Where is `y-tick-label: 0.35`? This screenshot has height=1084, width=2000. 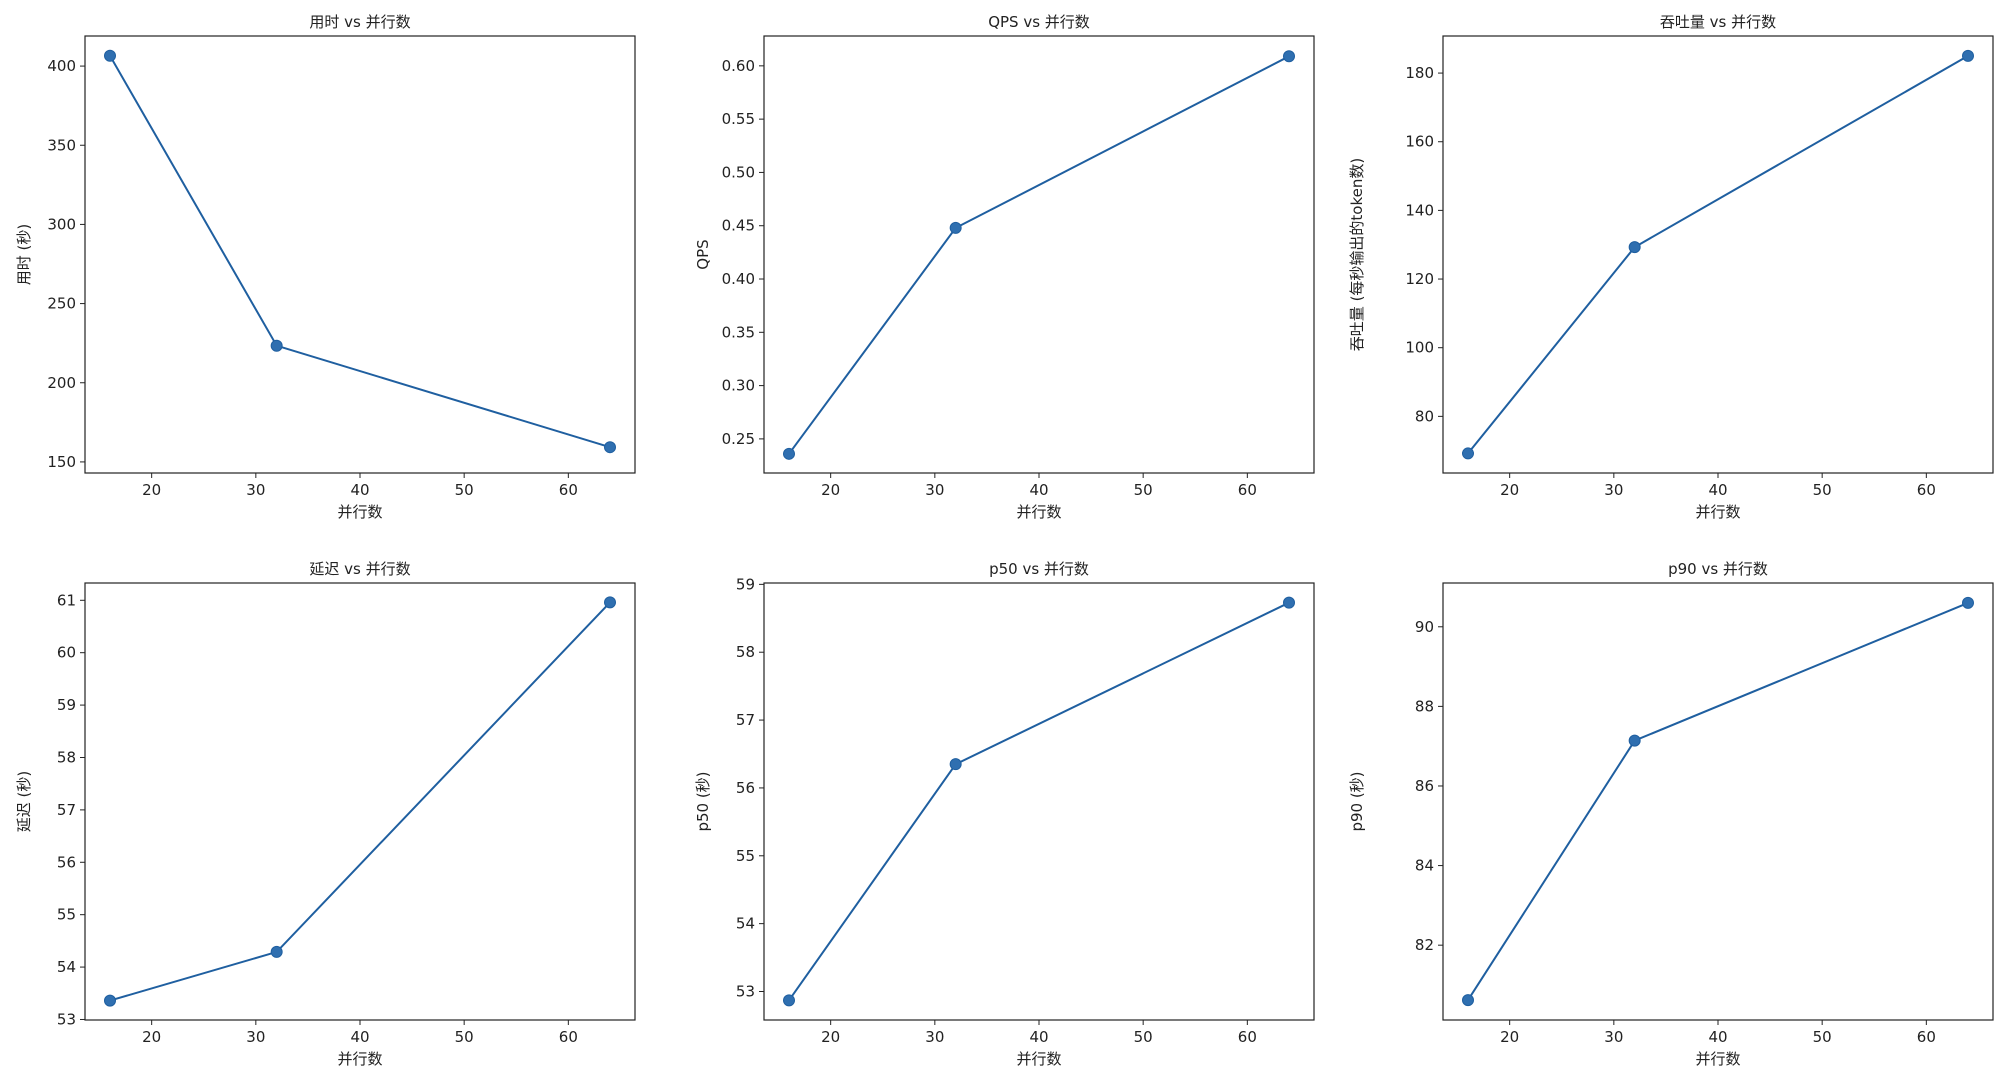 y-tick-label: 0.35 is located at coordinates (738, 332).